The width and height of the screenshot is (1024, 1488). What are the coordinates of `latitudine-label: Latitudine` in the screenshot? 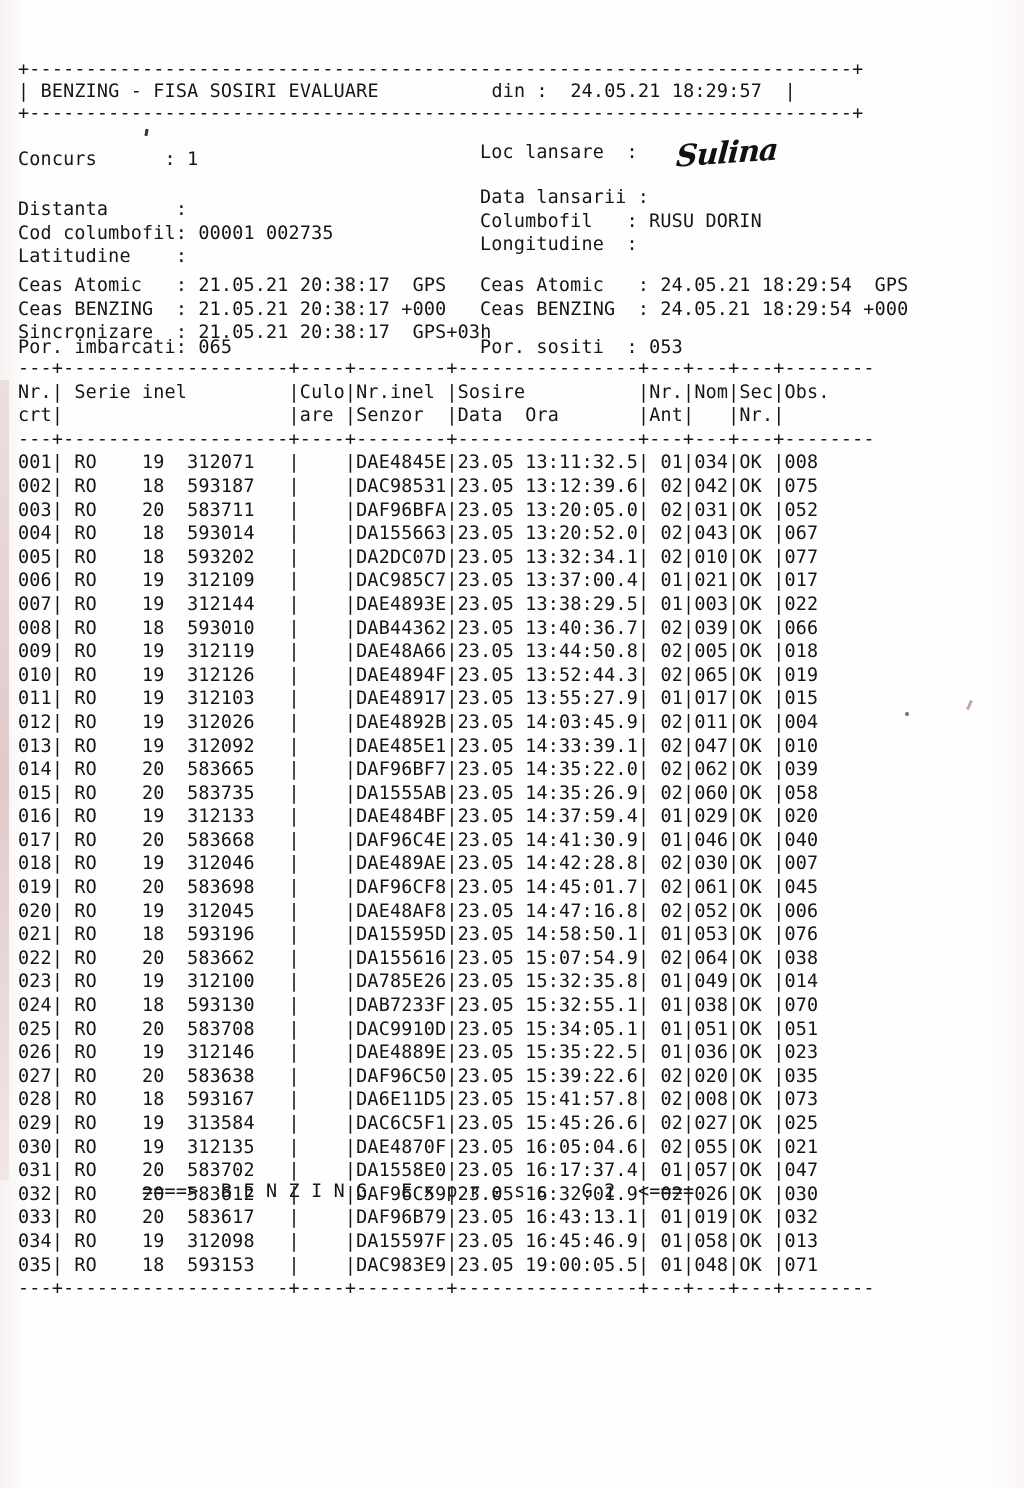 It's located at (74, 257).